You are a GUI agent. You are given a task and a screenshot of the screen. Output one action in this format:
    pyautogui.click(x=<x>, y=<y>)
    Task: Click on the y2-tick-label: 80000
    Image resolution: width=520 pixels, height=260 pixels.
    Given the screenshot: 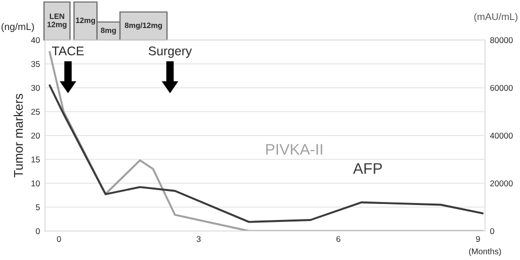 What is the action you would take?
    pyautogui.click(x=501, y=40)
    